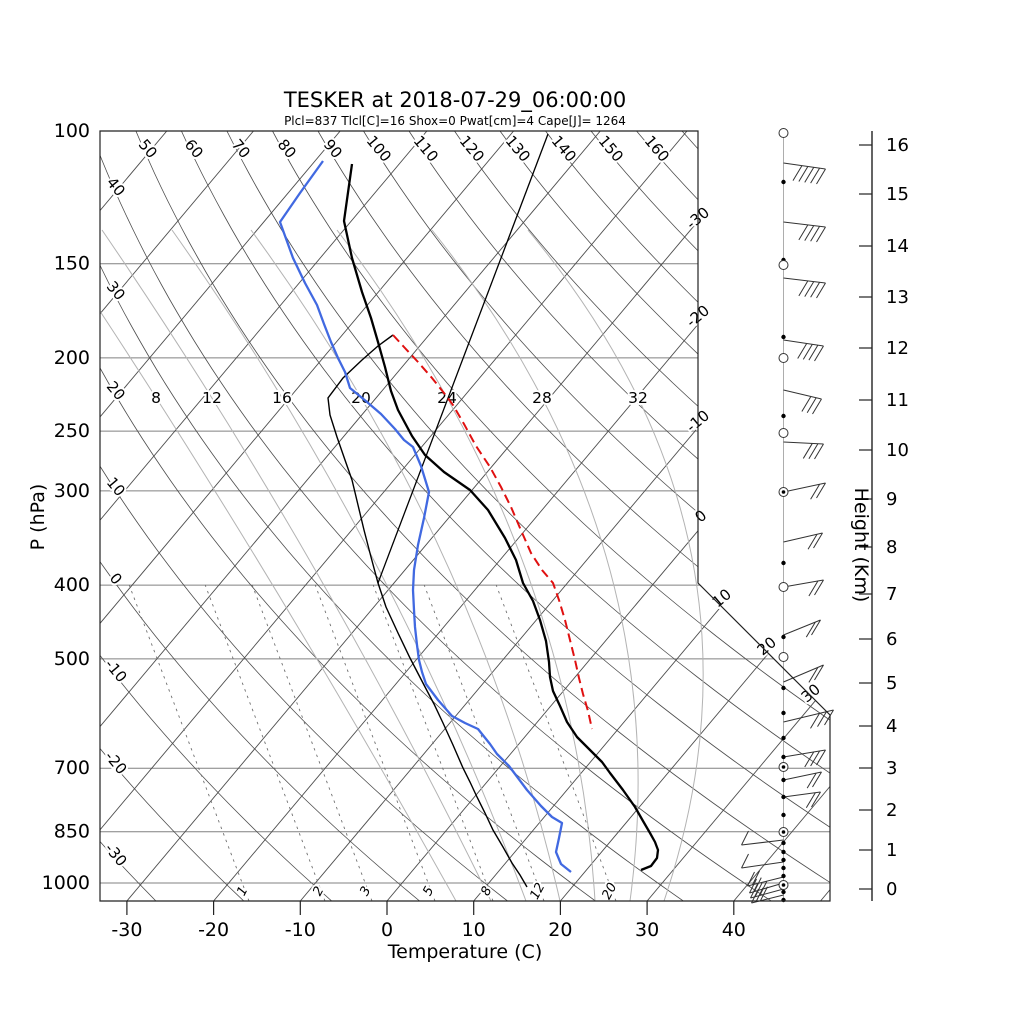 The width and height of the screenshot is (1024, 1024). I want to click on temperature-tick-label: 40, so click(734, 930).